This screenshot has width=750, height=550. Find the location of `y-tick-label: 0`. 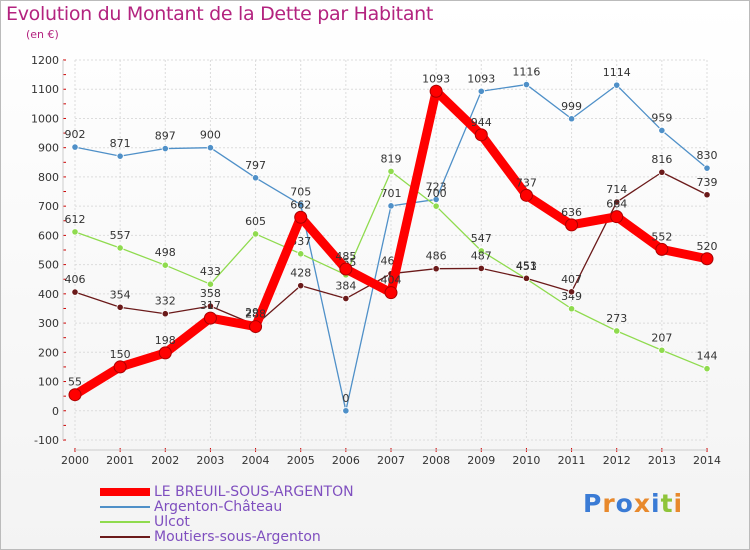

y-tick-label: 0 is located at coordinates (55, 411).